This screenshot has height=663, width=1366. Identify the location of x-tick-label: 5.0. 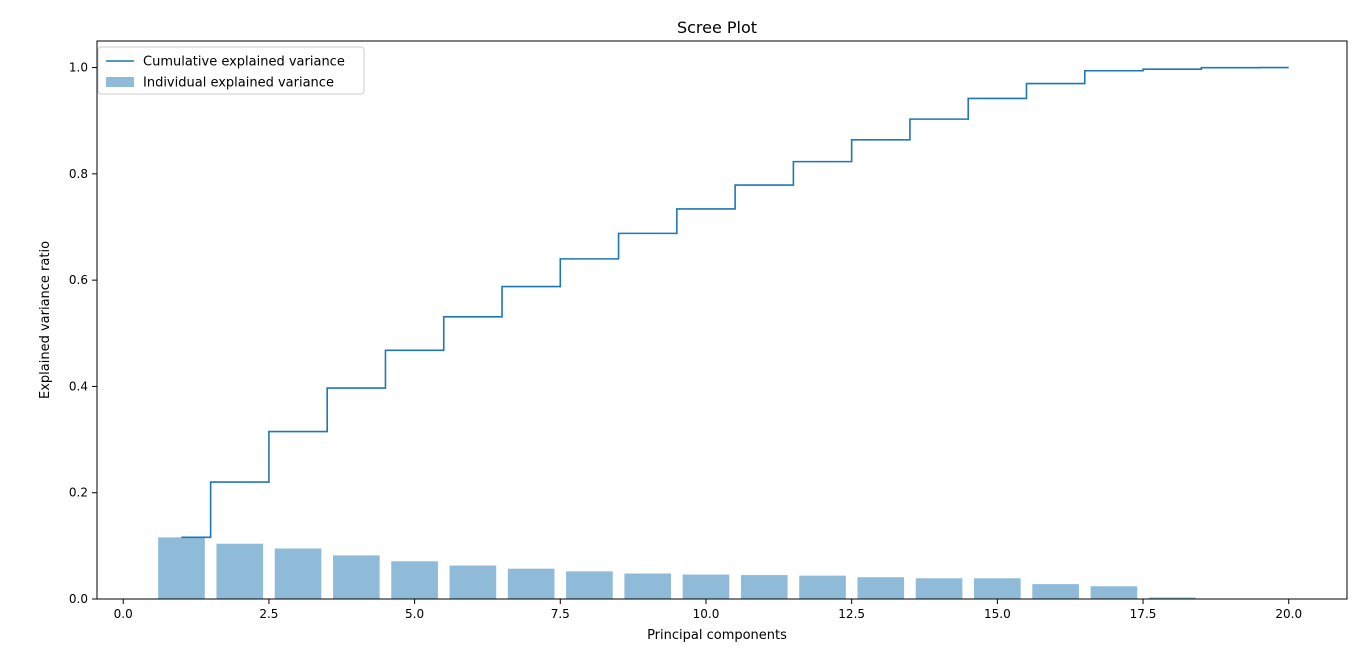
(414, 614).